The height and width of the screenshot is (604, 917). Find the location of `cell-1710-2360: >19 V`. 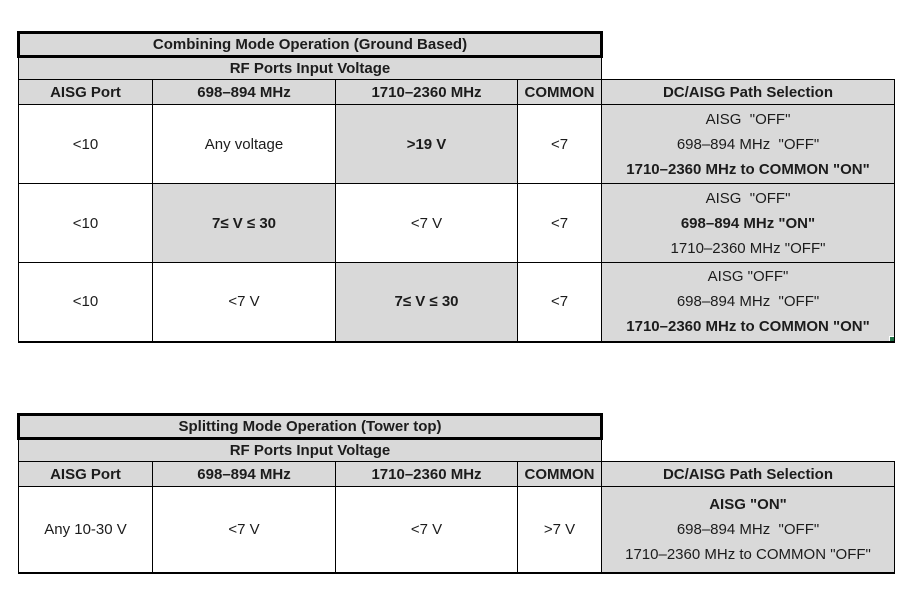

cell-1710-2360: >19 V is located at coordinates (426, 144).